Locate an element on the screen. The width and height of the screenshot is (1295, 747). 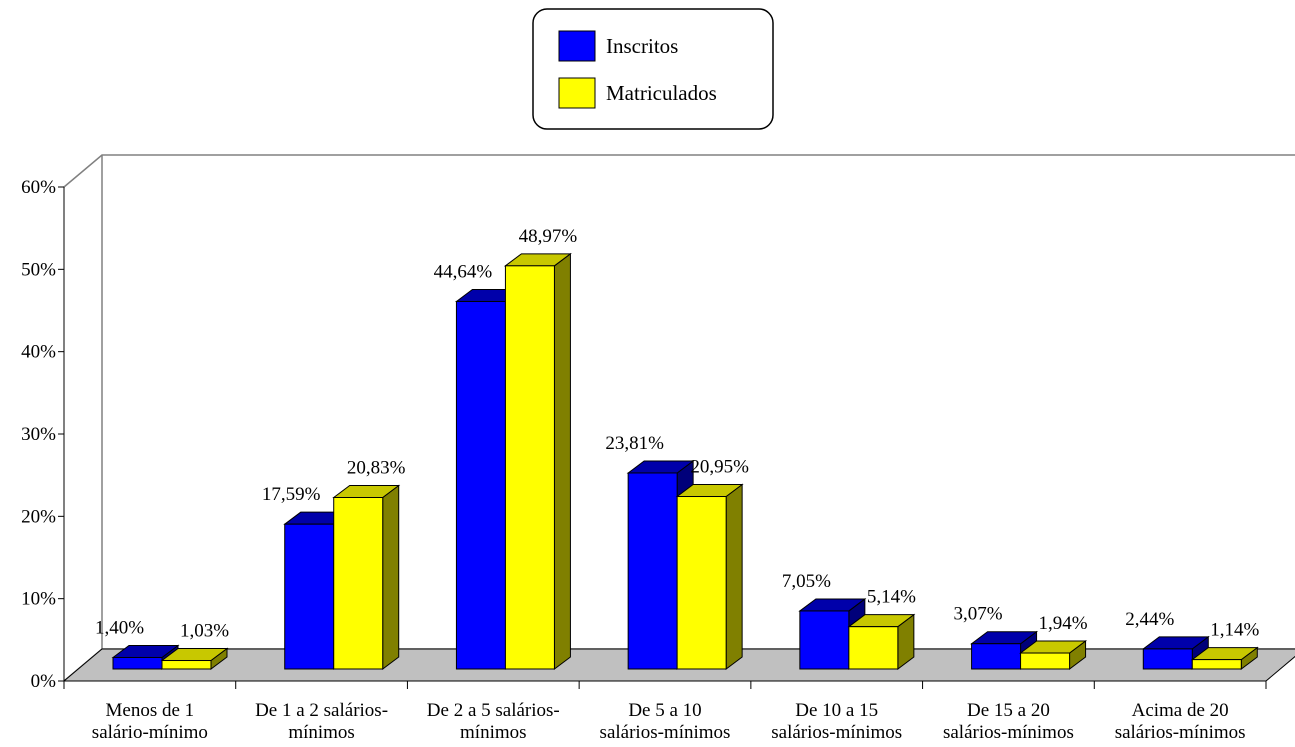
data-label-matriculados: 48,97% is located at coordinates (548, 236).